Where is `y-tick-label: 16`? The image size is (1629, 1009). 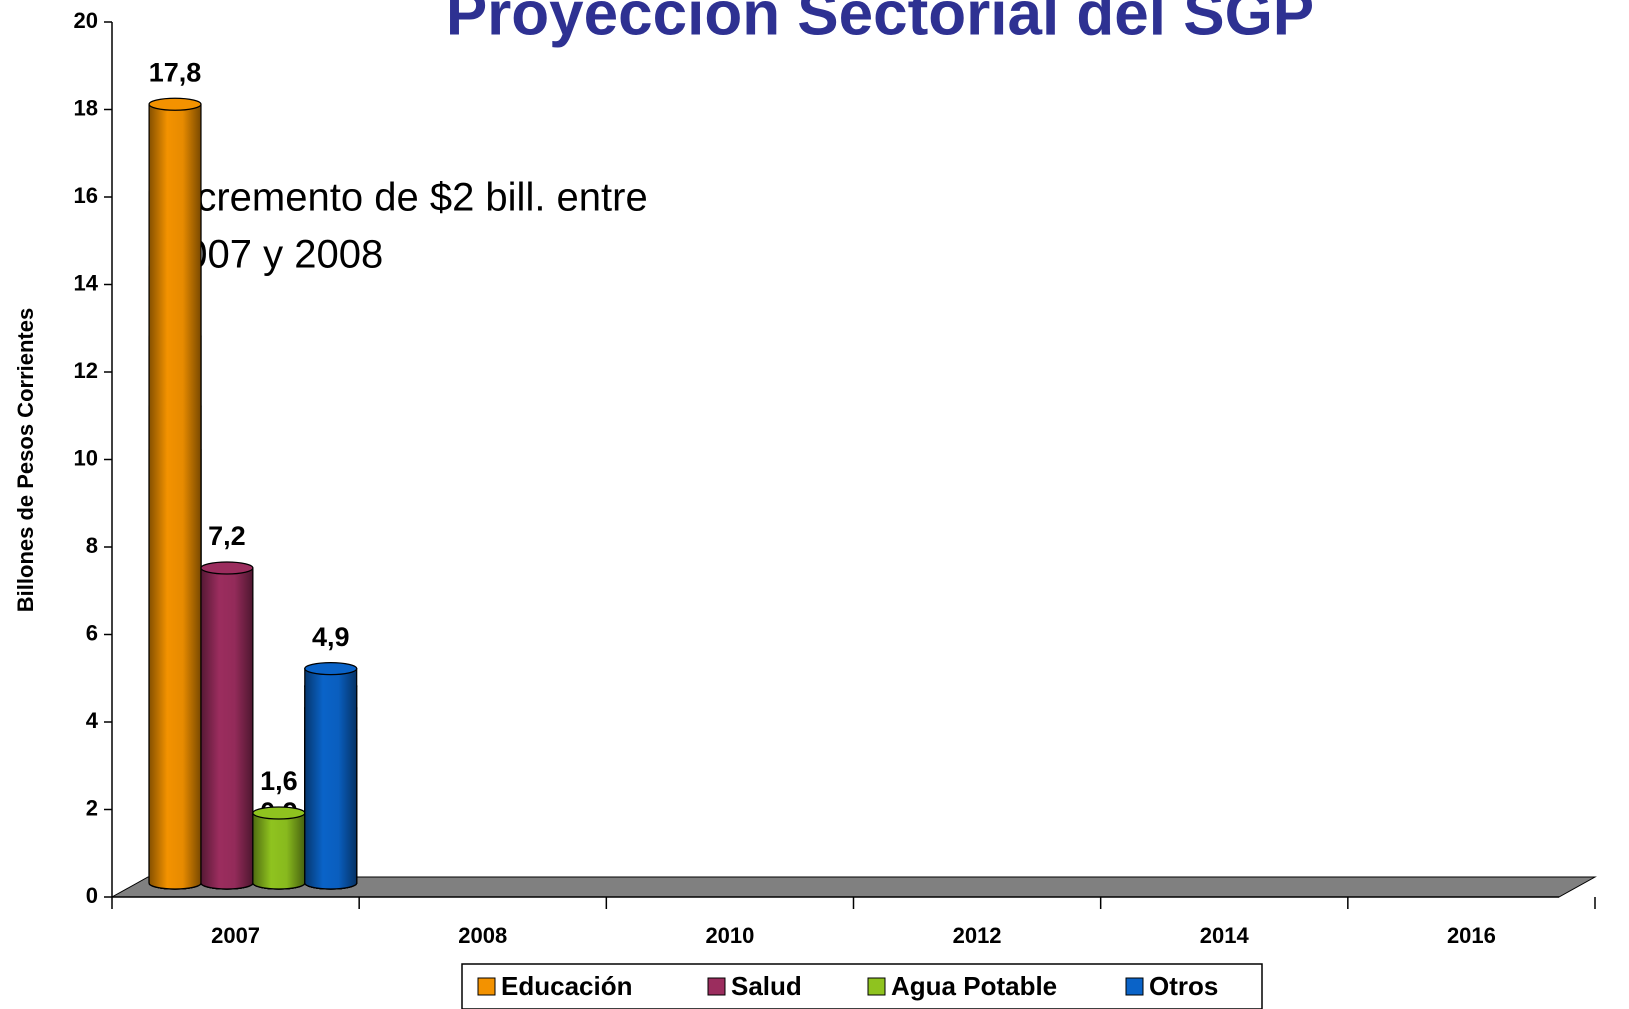 y-tick-label: 16 is located at coordinates (86, 195).